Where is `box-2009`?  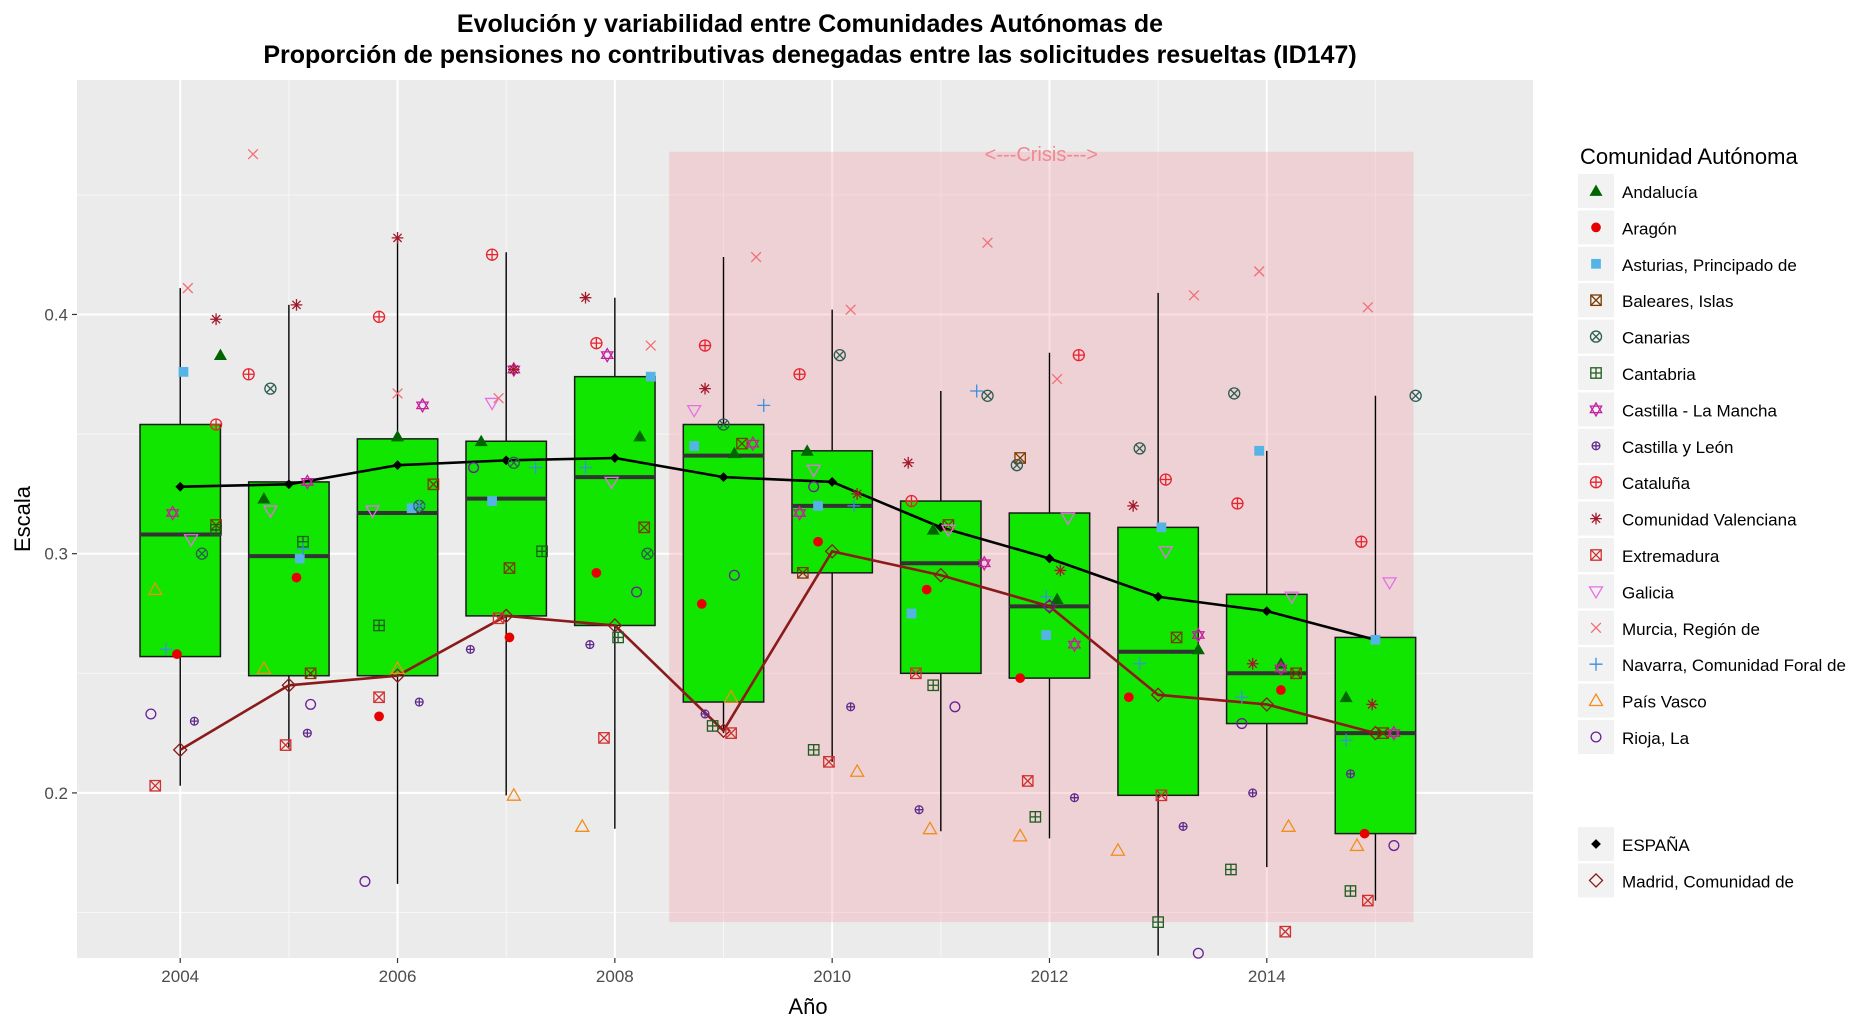
box-2009 is located at coordinates (723, 563).